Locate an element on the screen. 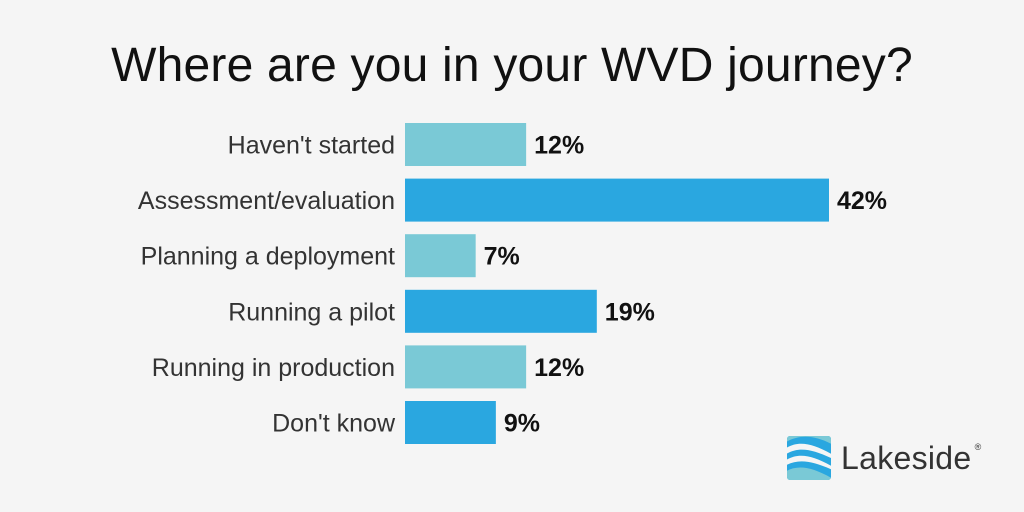  value-label: 9% is located at coordinates (522, 424).